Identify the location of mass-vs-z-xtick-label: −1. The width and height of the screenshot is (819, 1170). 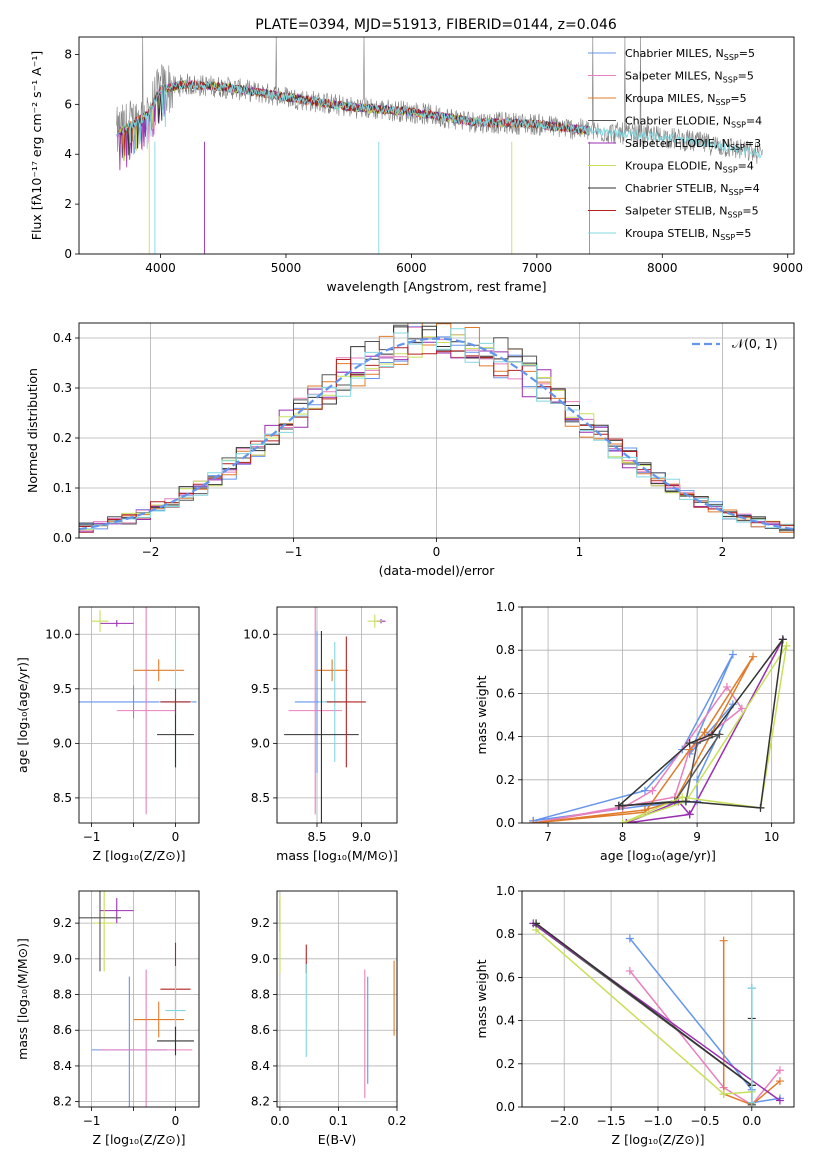
(92, 1121).